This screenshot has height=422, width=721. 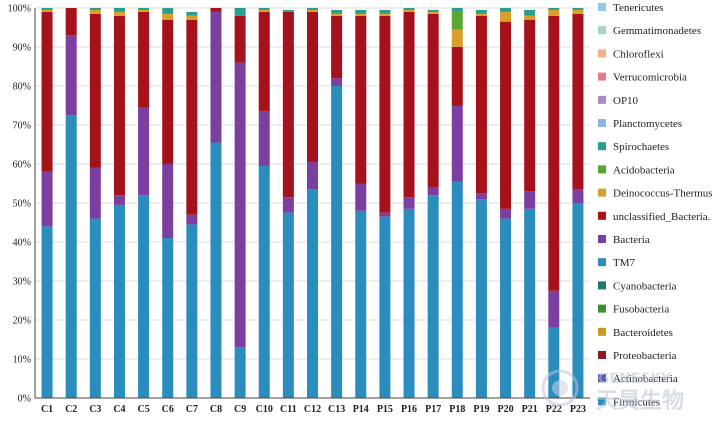 I want to click on x-tick-label: C9, so click(x=240, y=409).